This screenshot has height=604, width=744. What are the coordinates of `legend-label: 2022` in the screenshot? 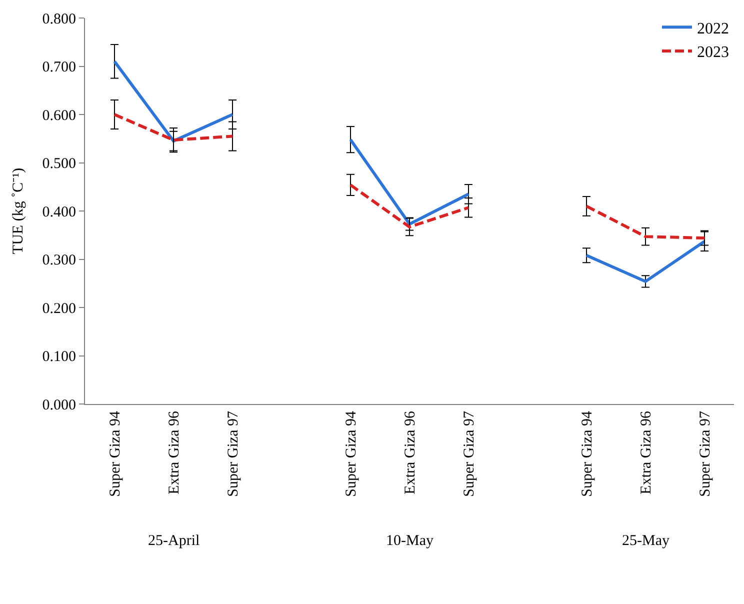 It's located at (713, 29).